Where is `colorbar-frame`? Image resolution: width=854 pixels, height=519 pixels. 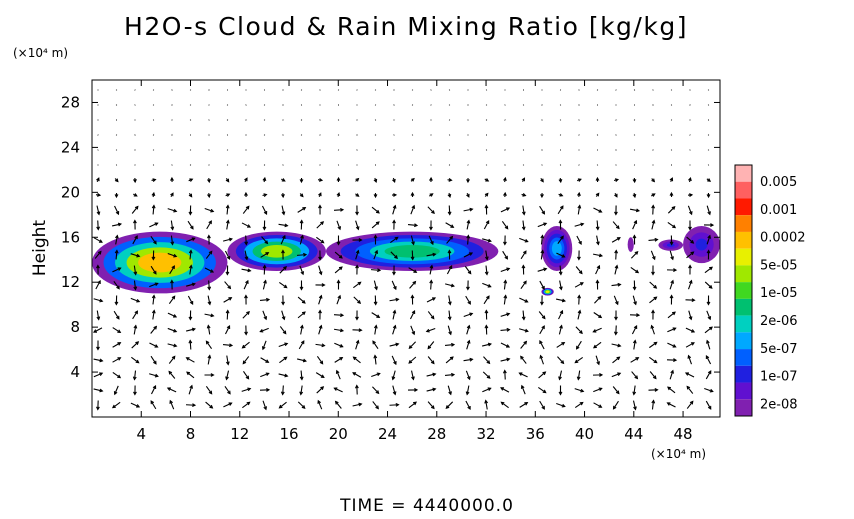
colorbar-frame is located at coordinates (743, 290).